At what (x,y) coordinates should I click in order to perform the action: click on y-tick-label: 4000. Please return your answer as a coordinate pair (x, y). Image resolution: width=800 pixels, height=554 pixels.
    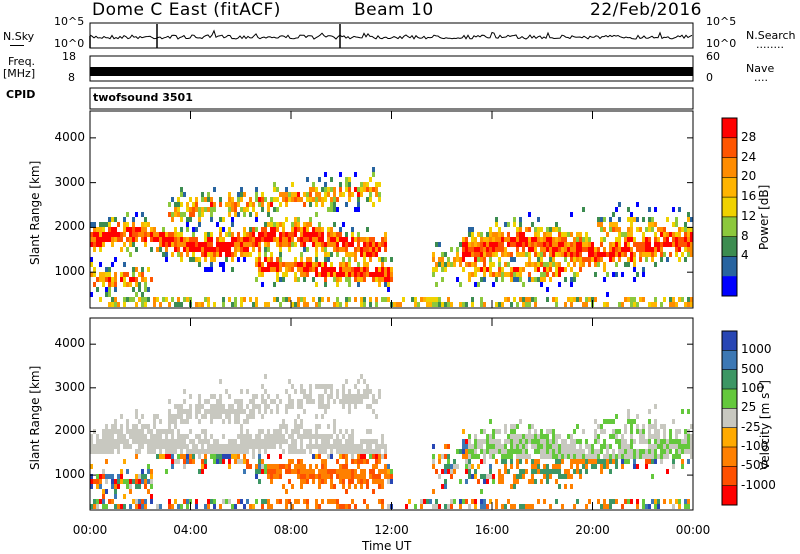
    Looking at the image, I should click on (69, 343).